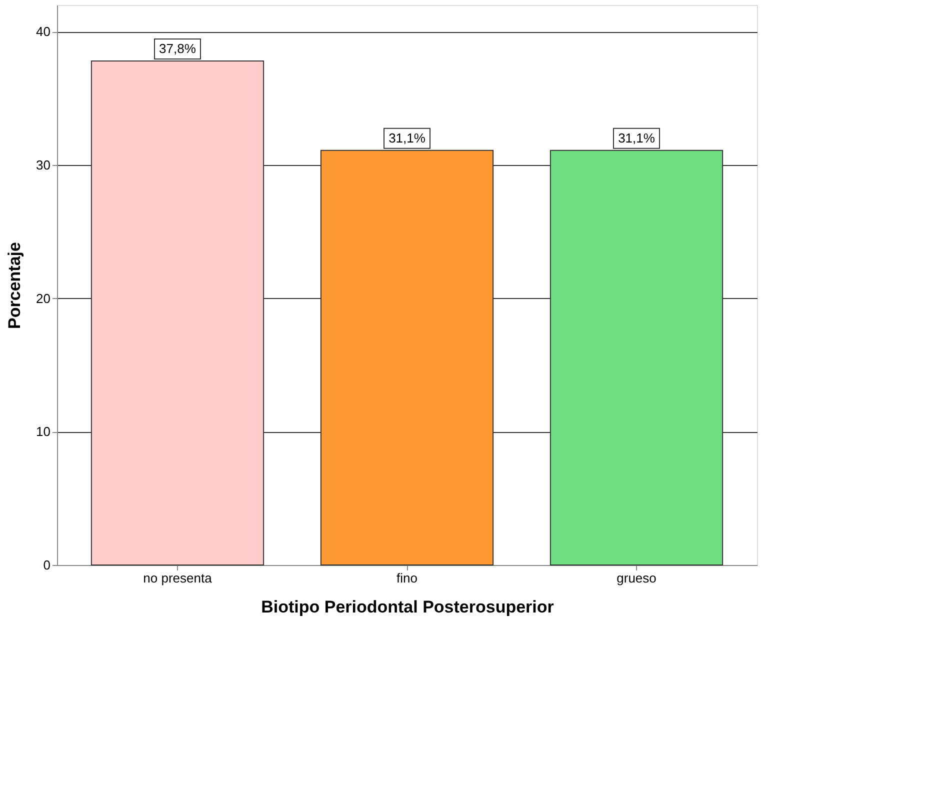  What do you see at coordinates (407, 578) in the screenshot?
I see `x-tick-label: fino` at bounding box center [407, 578].